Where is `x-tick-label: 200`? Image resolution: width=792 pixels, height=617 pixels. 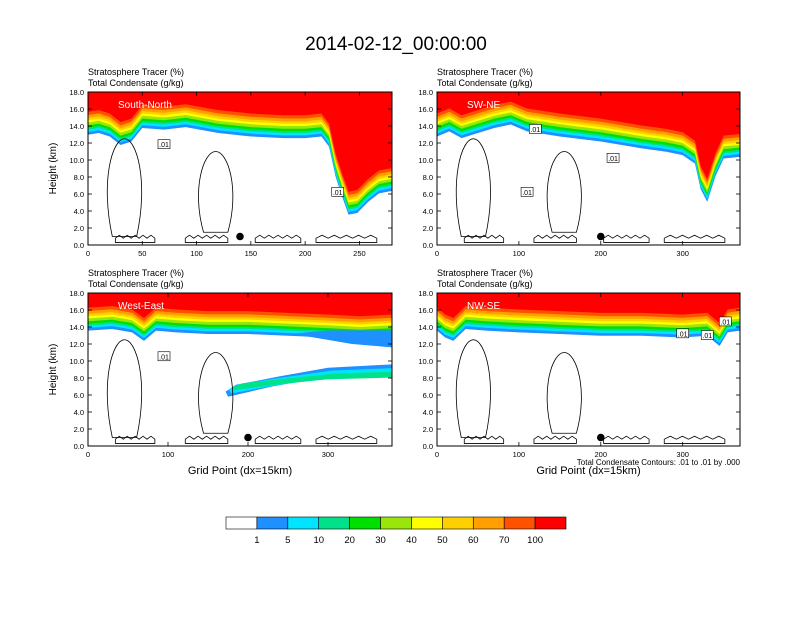 x-tick-label: 200 is located at coordinates (601, 454).